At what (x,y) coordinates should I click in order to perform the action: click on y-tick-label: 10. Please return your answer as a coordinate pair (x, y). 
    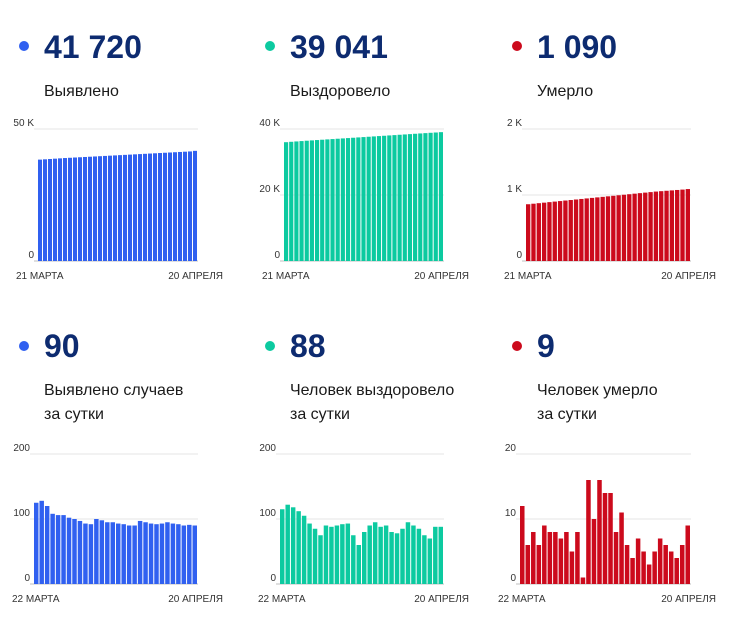
    Looking at the image, I should click on (511, 513).